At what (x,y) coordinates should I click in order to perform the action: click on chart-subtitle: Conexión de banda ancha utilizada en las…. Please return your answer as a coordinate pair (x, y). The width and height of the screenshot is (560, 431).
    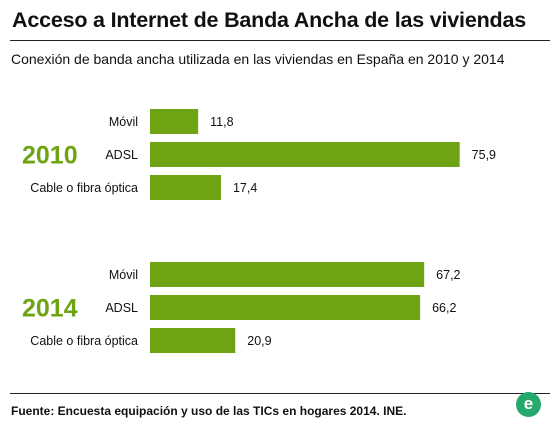
    Looking at the image, I should click on (258, 59).